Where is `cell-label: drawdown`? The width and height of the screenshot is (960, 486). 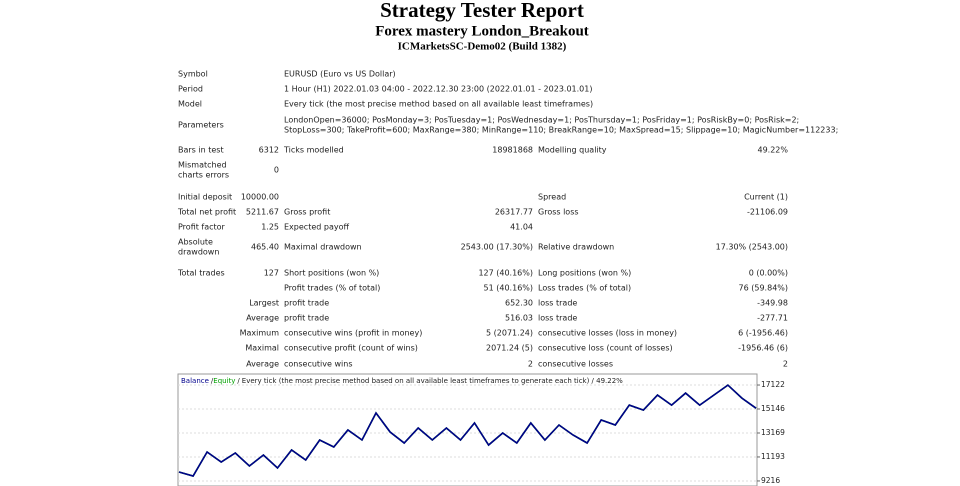
cell-label: drawdown is located at coordinates (198, 252).